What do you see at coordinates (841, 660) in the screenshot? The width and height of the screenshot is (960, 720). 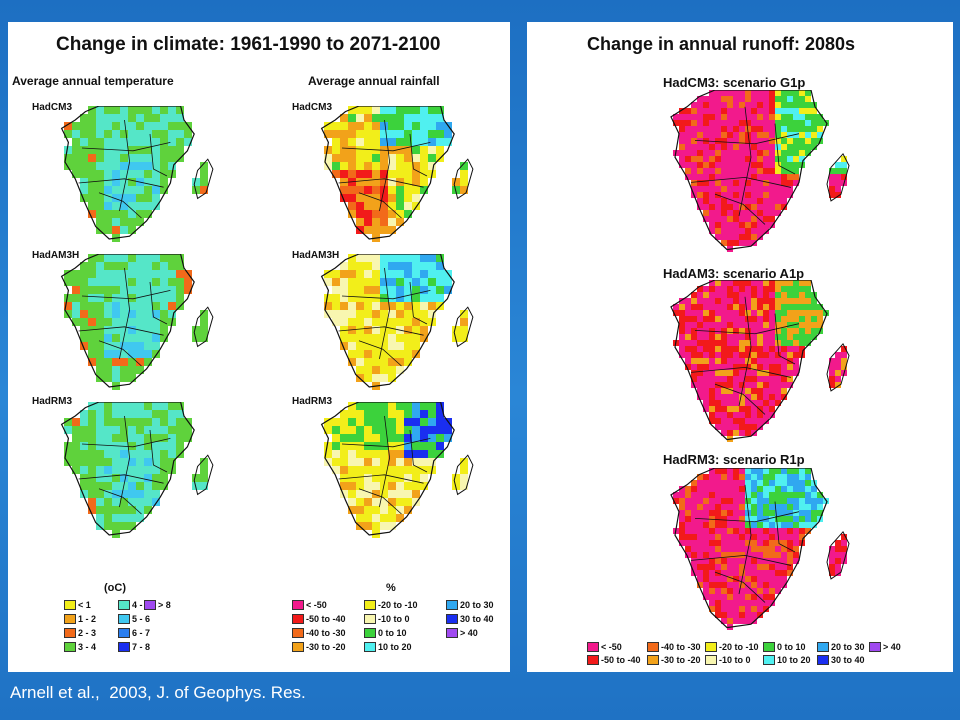 I see `runoff-legend-item: 30 to 40` at bounding box center [841, 660].